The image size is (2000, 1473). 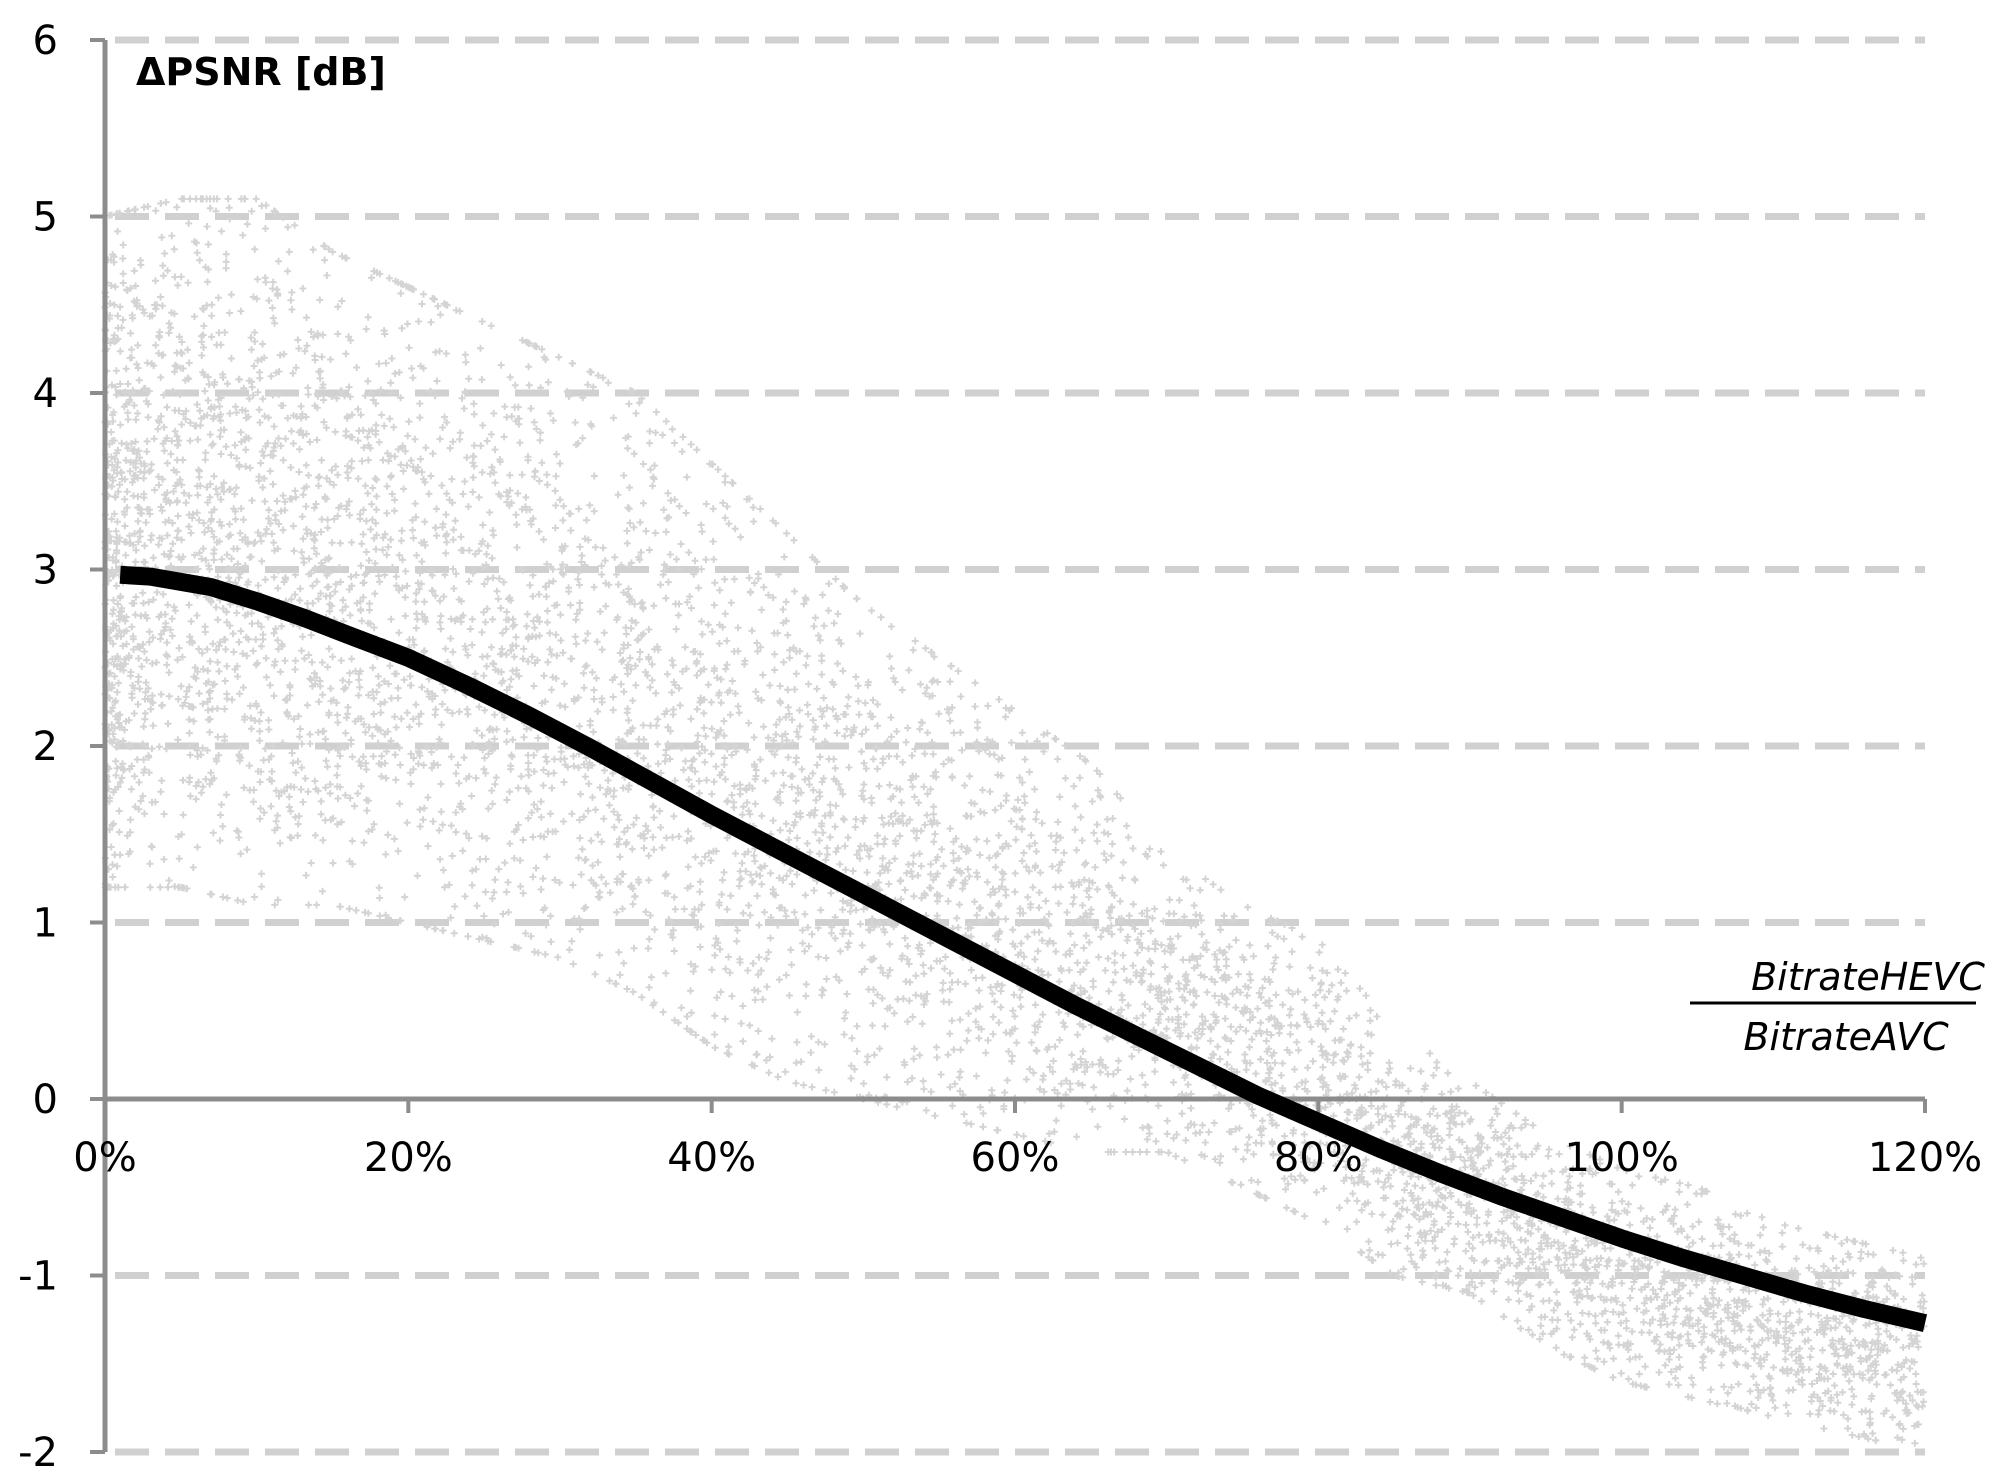 What do you see at coordinates (38, 1277) in the screenshot?
I see `y-tick-label: -1` at bounding box center [38, 1277].